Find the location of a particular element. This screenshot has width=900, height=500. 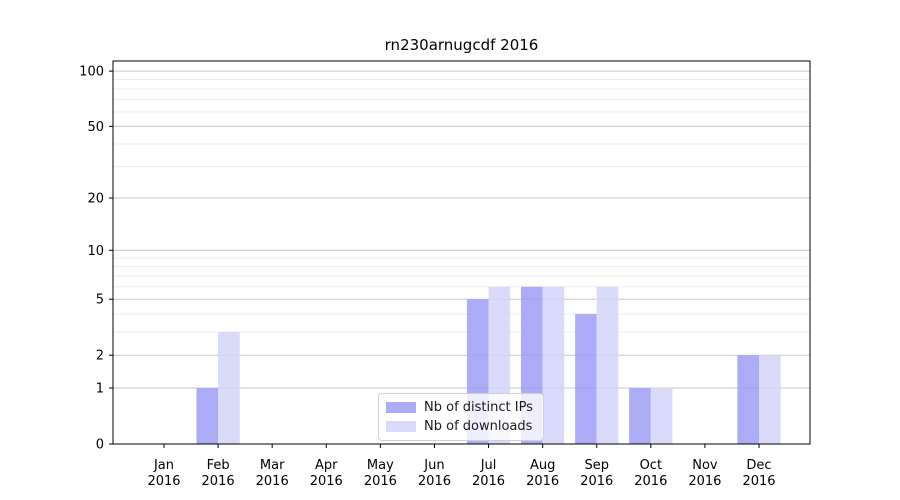

x-tick-sublabel-feb: 2016 is located at coordinates (218, 481).